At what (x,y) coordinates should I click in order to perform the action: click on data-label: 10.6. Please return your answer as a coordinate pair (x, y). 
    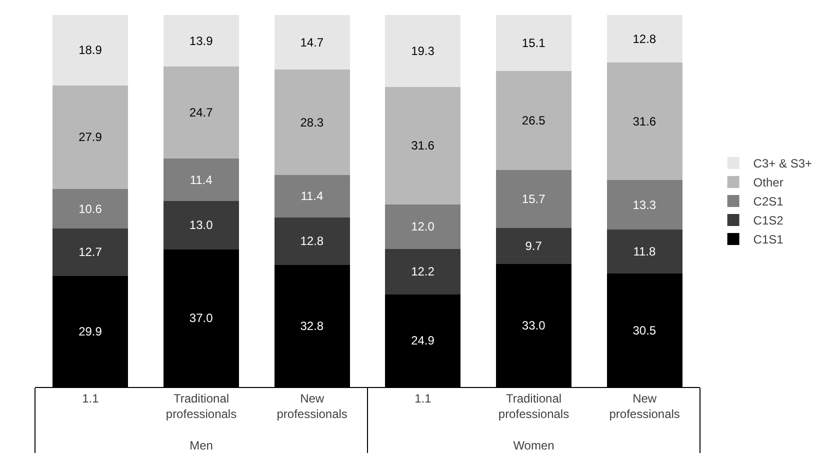
    Looking at the image, I should click on (90, 209).